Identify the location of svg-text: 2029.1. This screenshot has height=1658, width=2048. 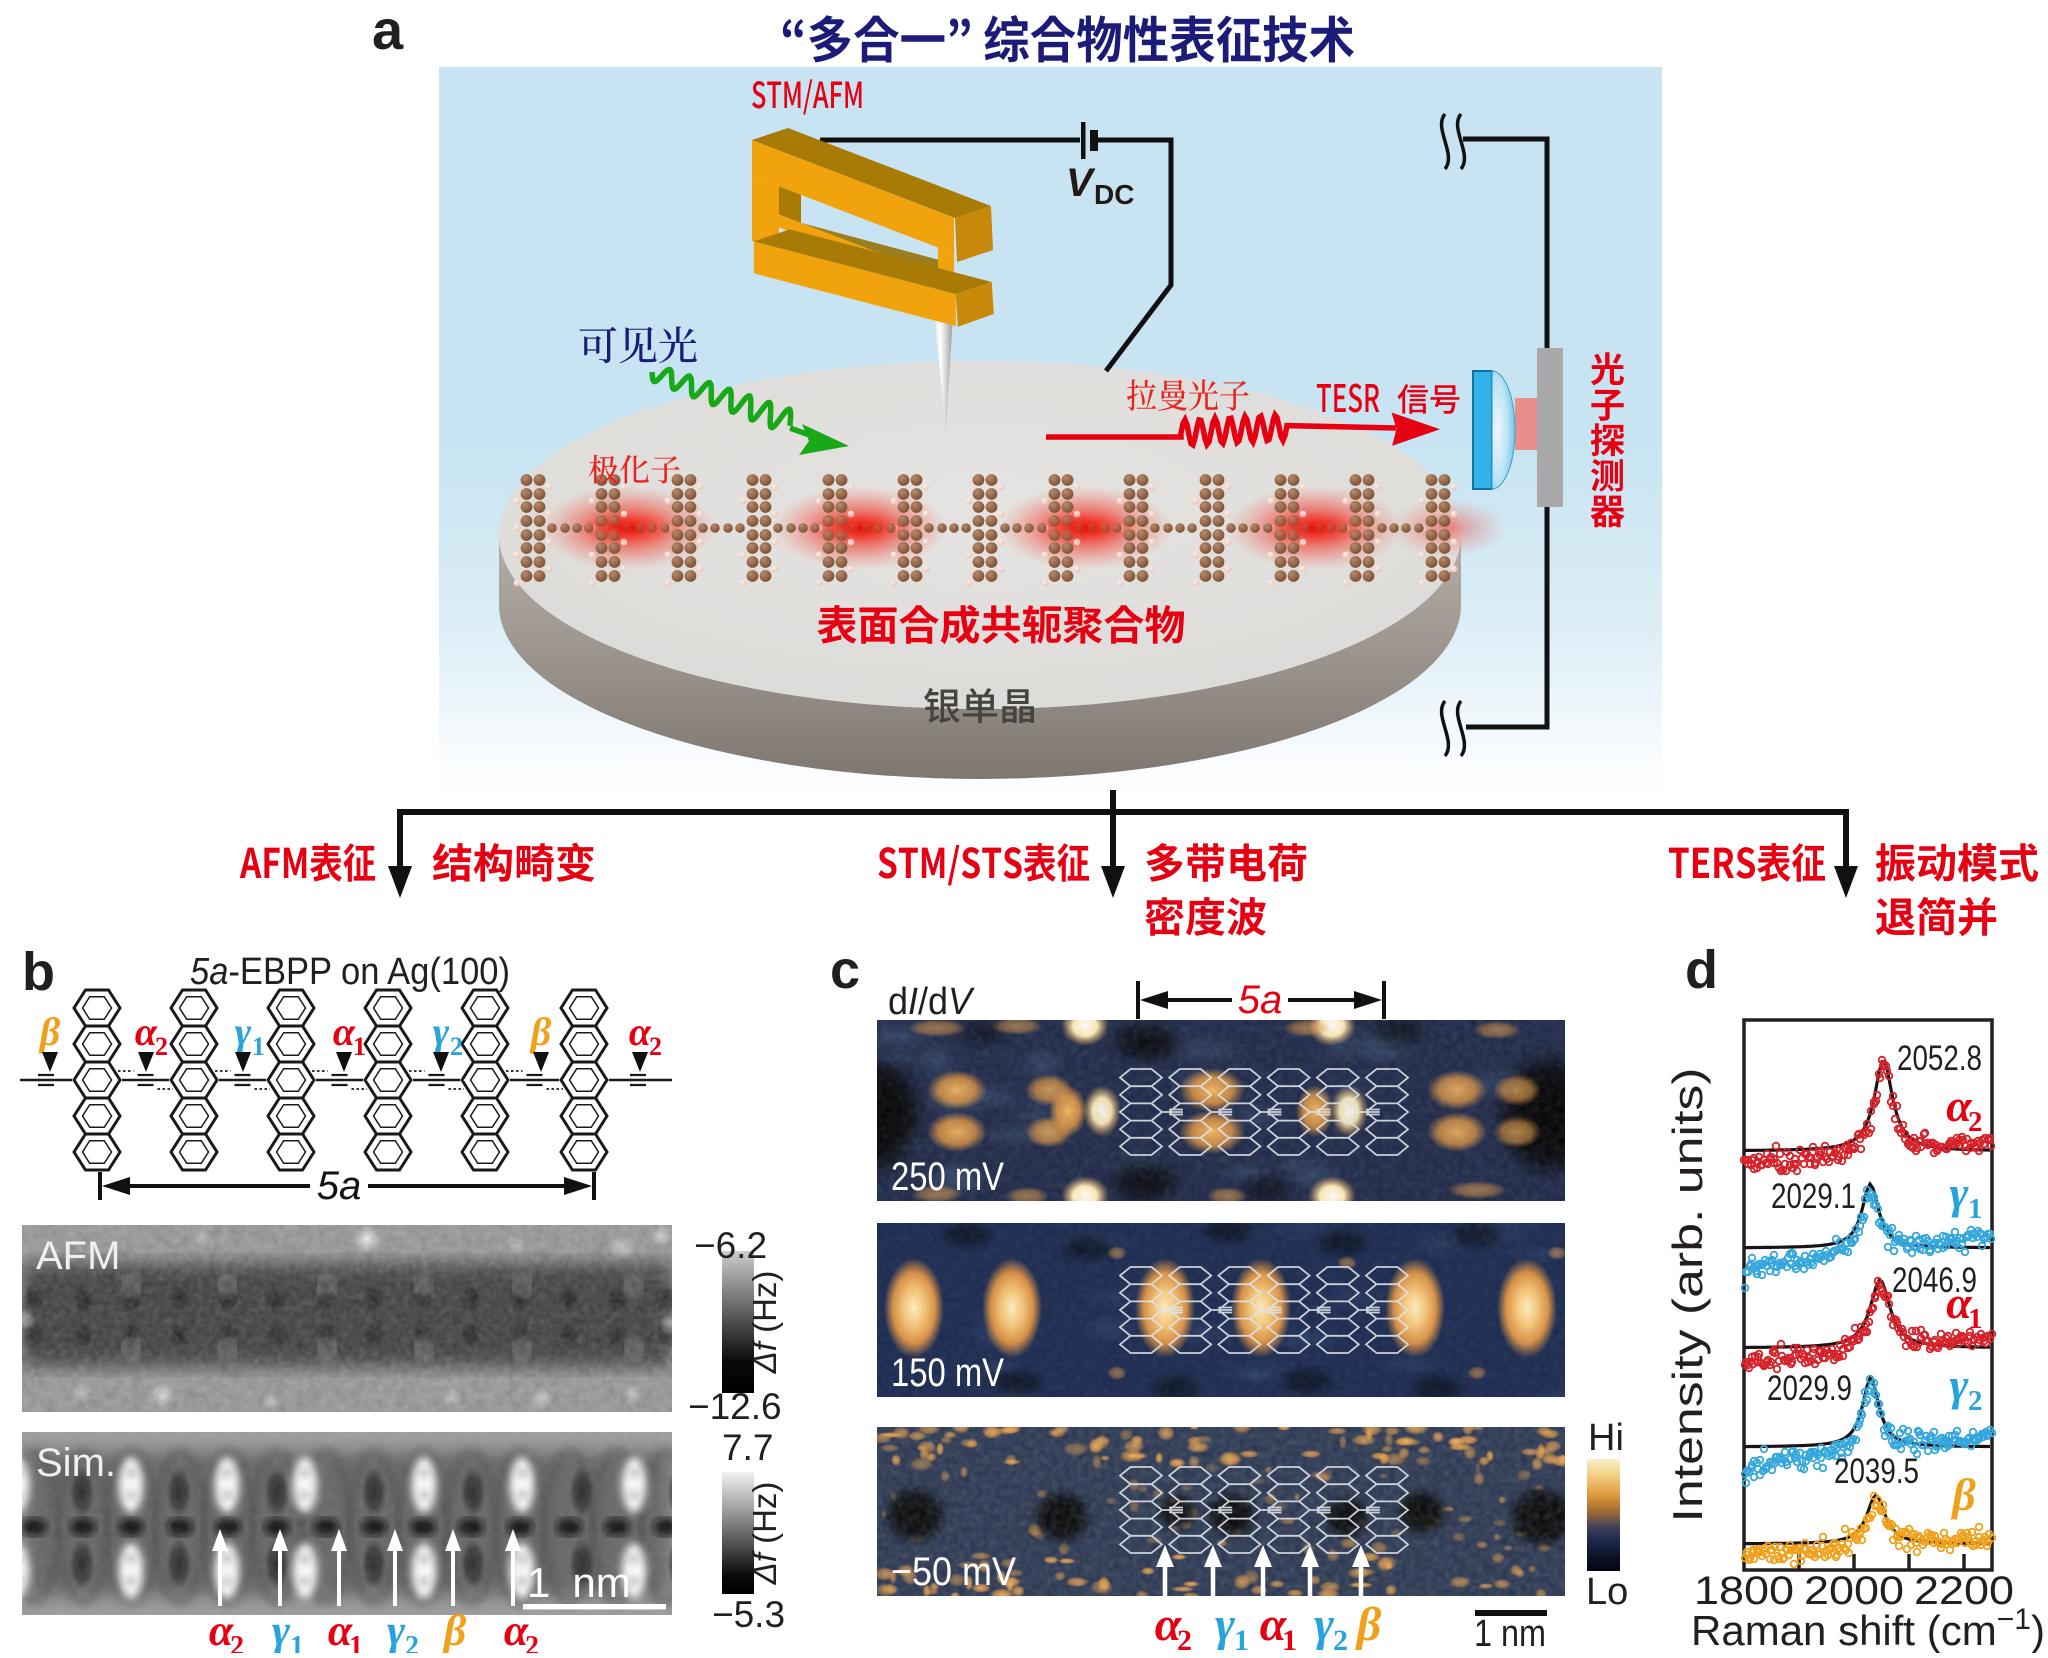
(1813, 1196).